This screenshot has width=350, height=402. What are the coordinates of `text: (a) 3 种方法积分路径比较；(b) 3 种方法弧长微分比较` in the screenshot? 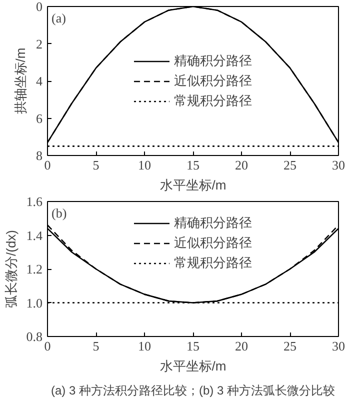 It's located at (193, 391).